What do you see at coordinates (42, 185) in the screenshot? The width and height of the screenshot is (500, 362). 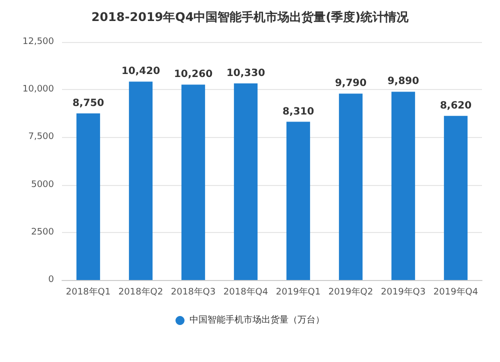 I see `y-tick-label: 5000` at bounding box center [42, 185].